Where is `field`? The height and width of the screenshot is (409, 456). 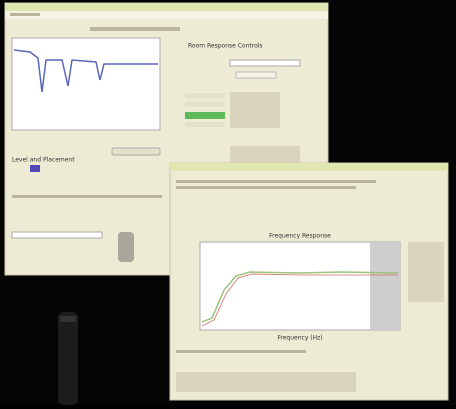 field is located at coordinates (256, 75).